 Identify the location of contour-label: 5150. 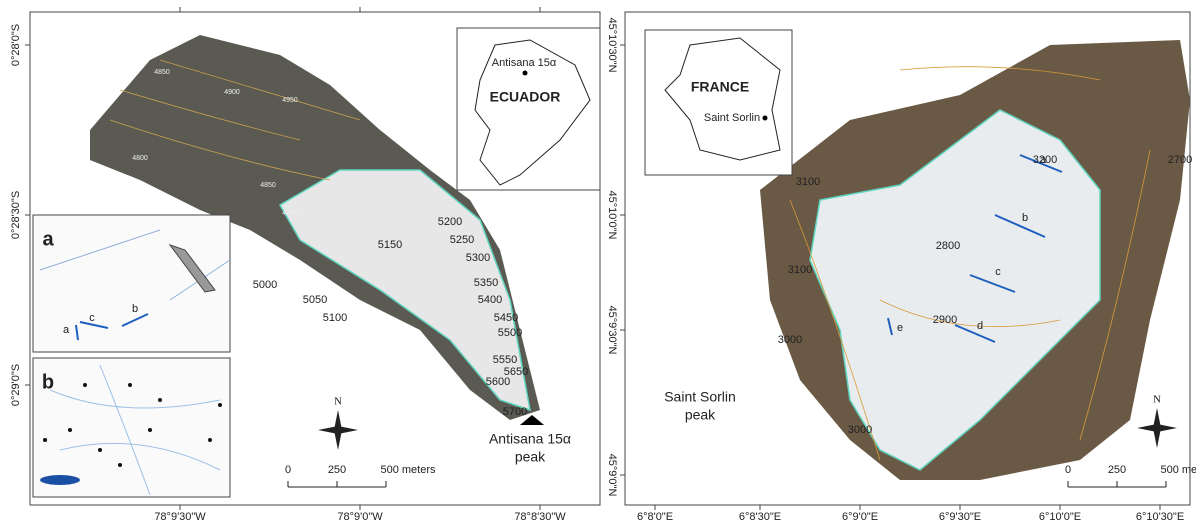
(390, 245).